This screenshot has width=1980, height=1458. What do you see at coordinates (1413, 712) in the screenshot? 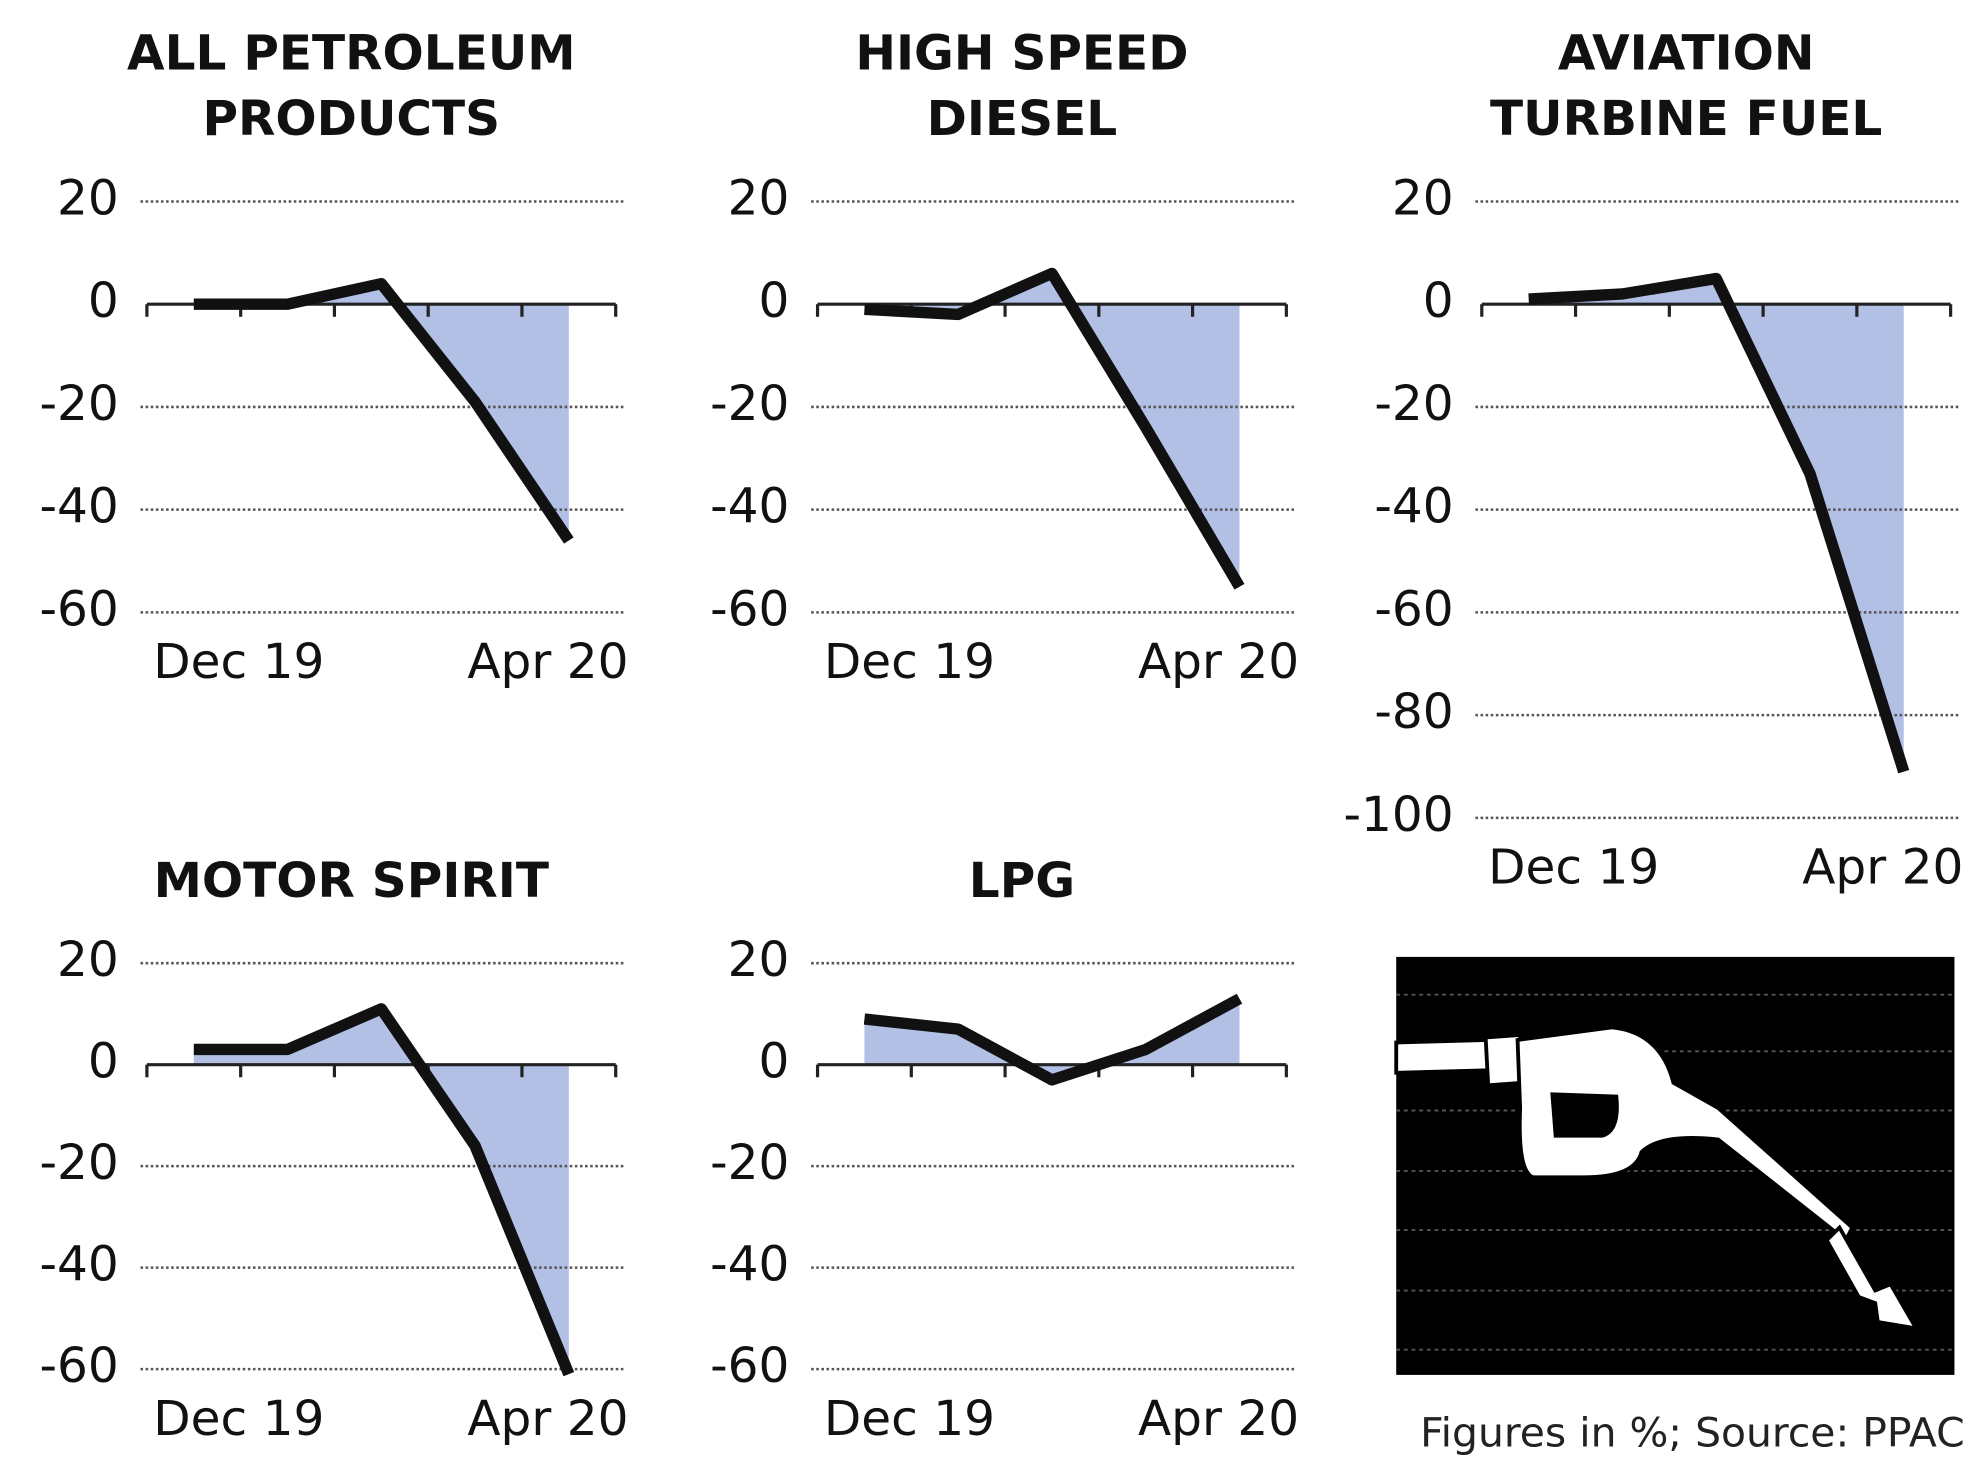
I see `y-tick-label: -80` at bounding box center [1413, 712].